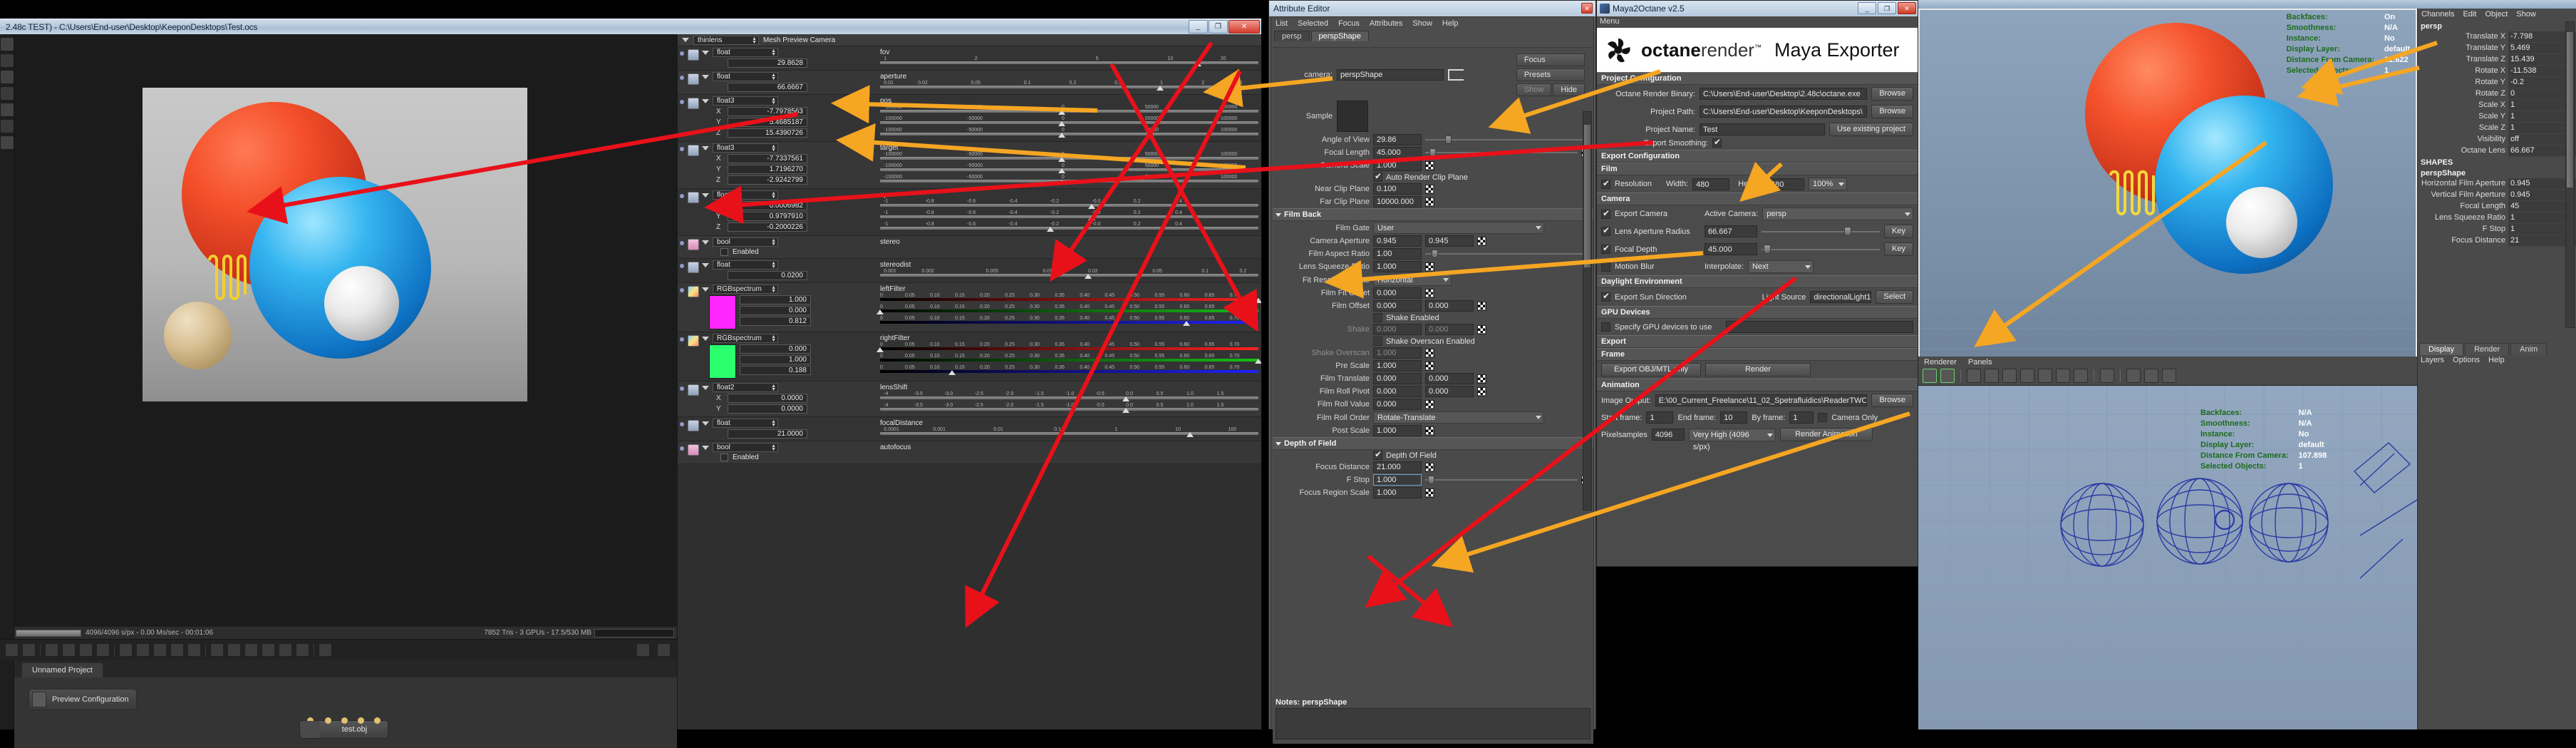 The height and width of the screenshot is (748, 2576). Describe the element at coordinates (775, 349) in the screenshot. I see `color-component-field: 0.000` at that location.